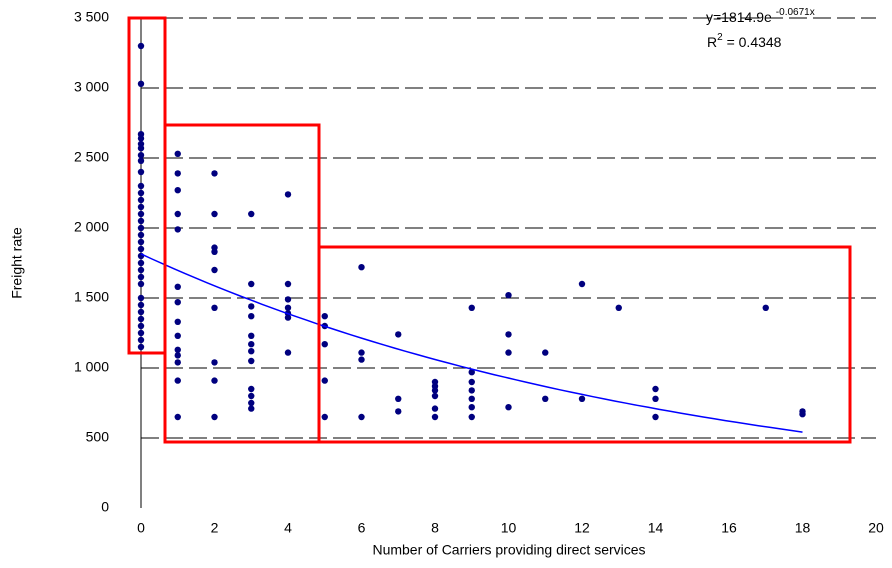 The image size is (892, 568). Describe the element at coordinates (744, 41) in the screenshot. I see `r-squared: R2 = 0.4348` at that location.